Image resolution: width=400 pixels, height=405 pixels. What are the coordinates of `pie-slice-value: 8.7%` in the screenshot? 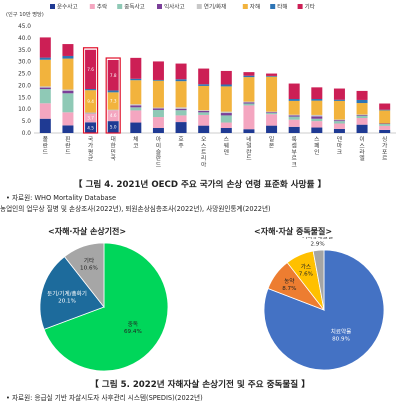 It's located at (289, 289).